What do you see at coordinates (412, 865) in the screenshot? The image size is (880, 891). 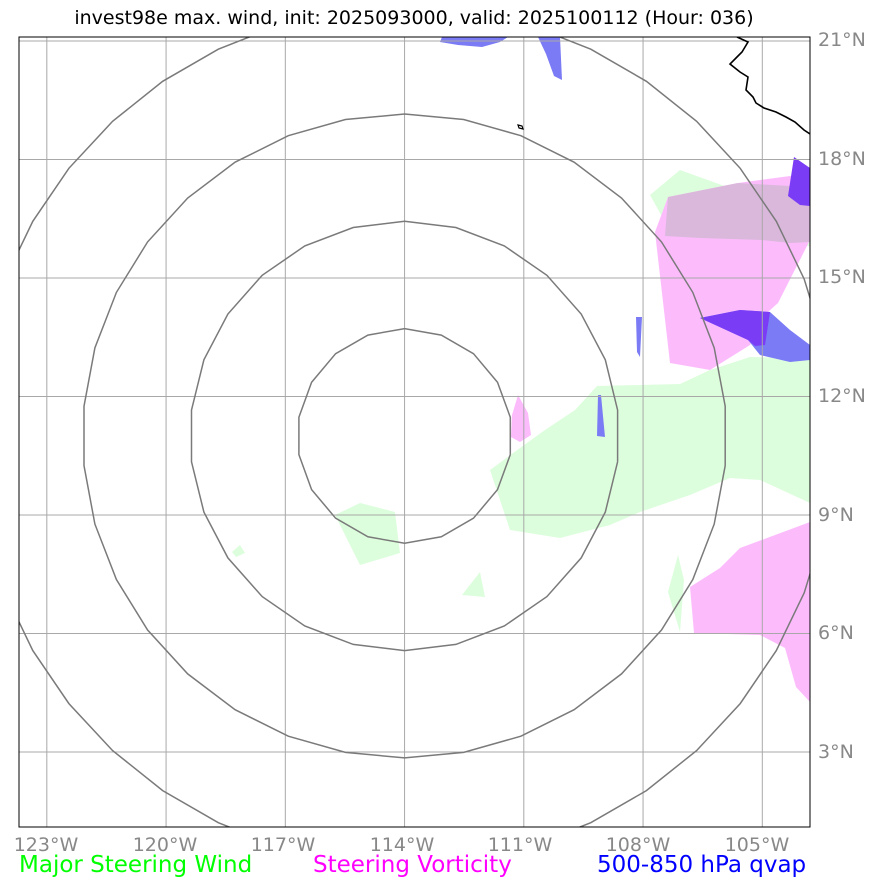 I see `legend-steering-vorticity: Steering Vorticity` at bounding box center [412, 865].